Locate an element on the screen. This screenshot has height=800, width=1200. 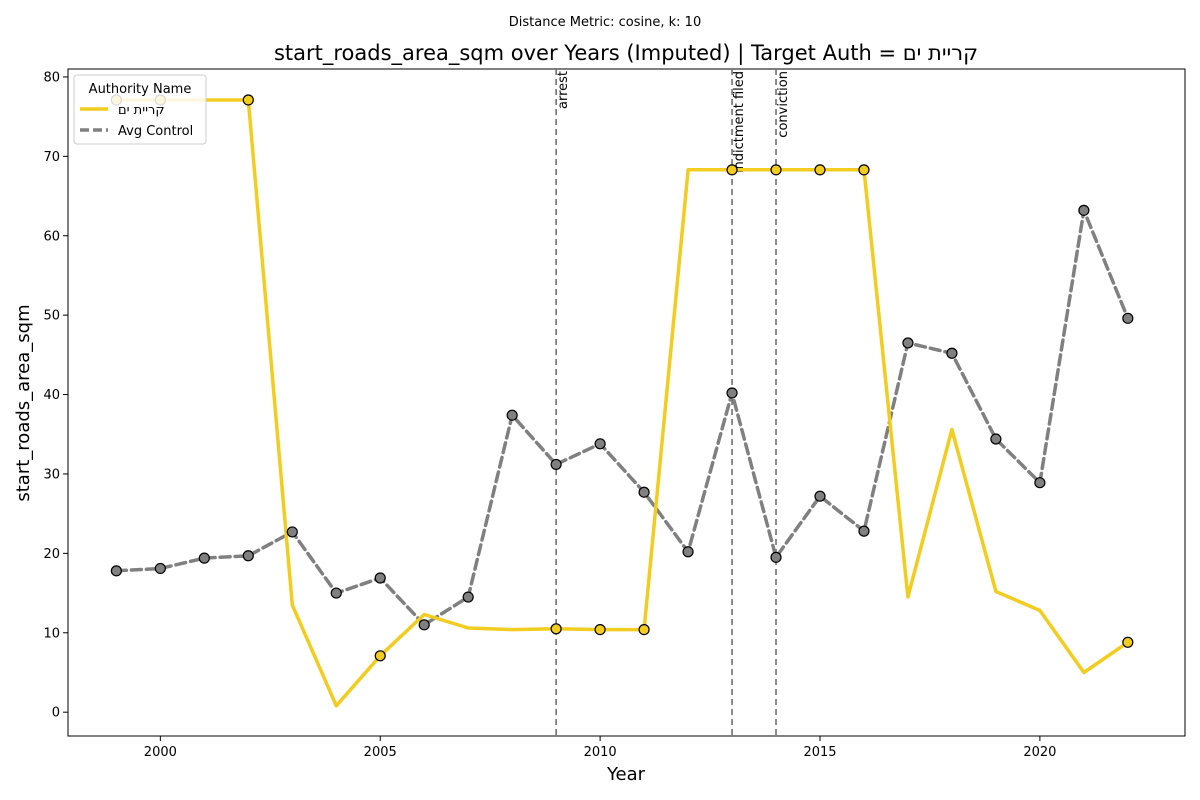
y-tick-label: 70 is located at coordinates (51, 157).